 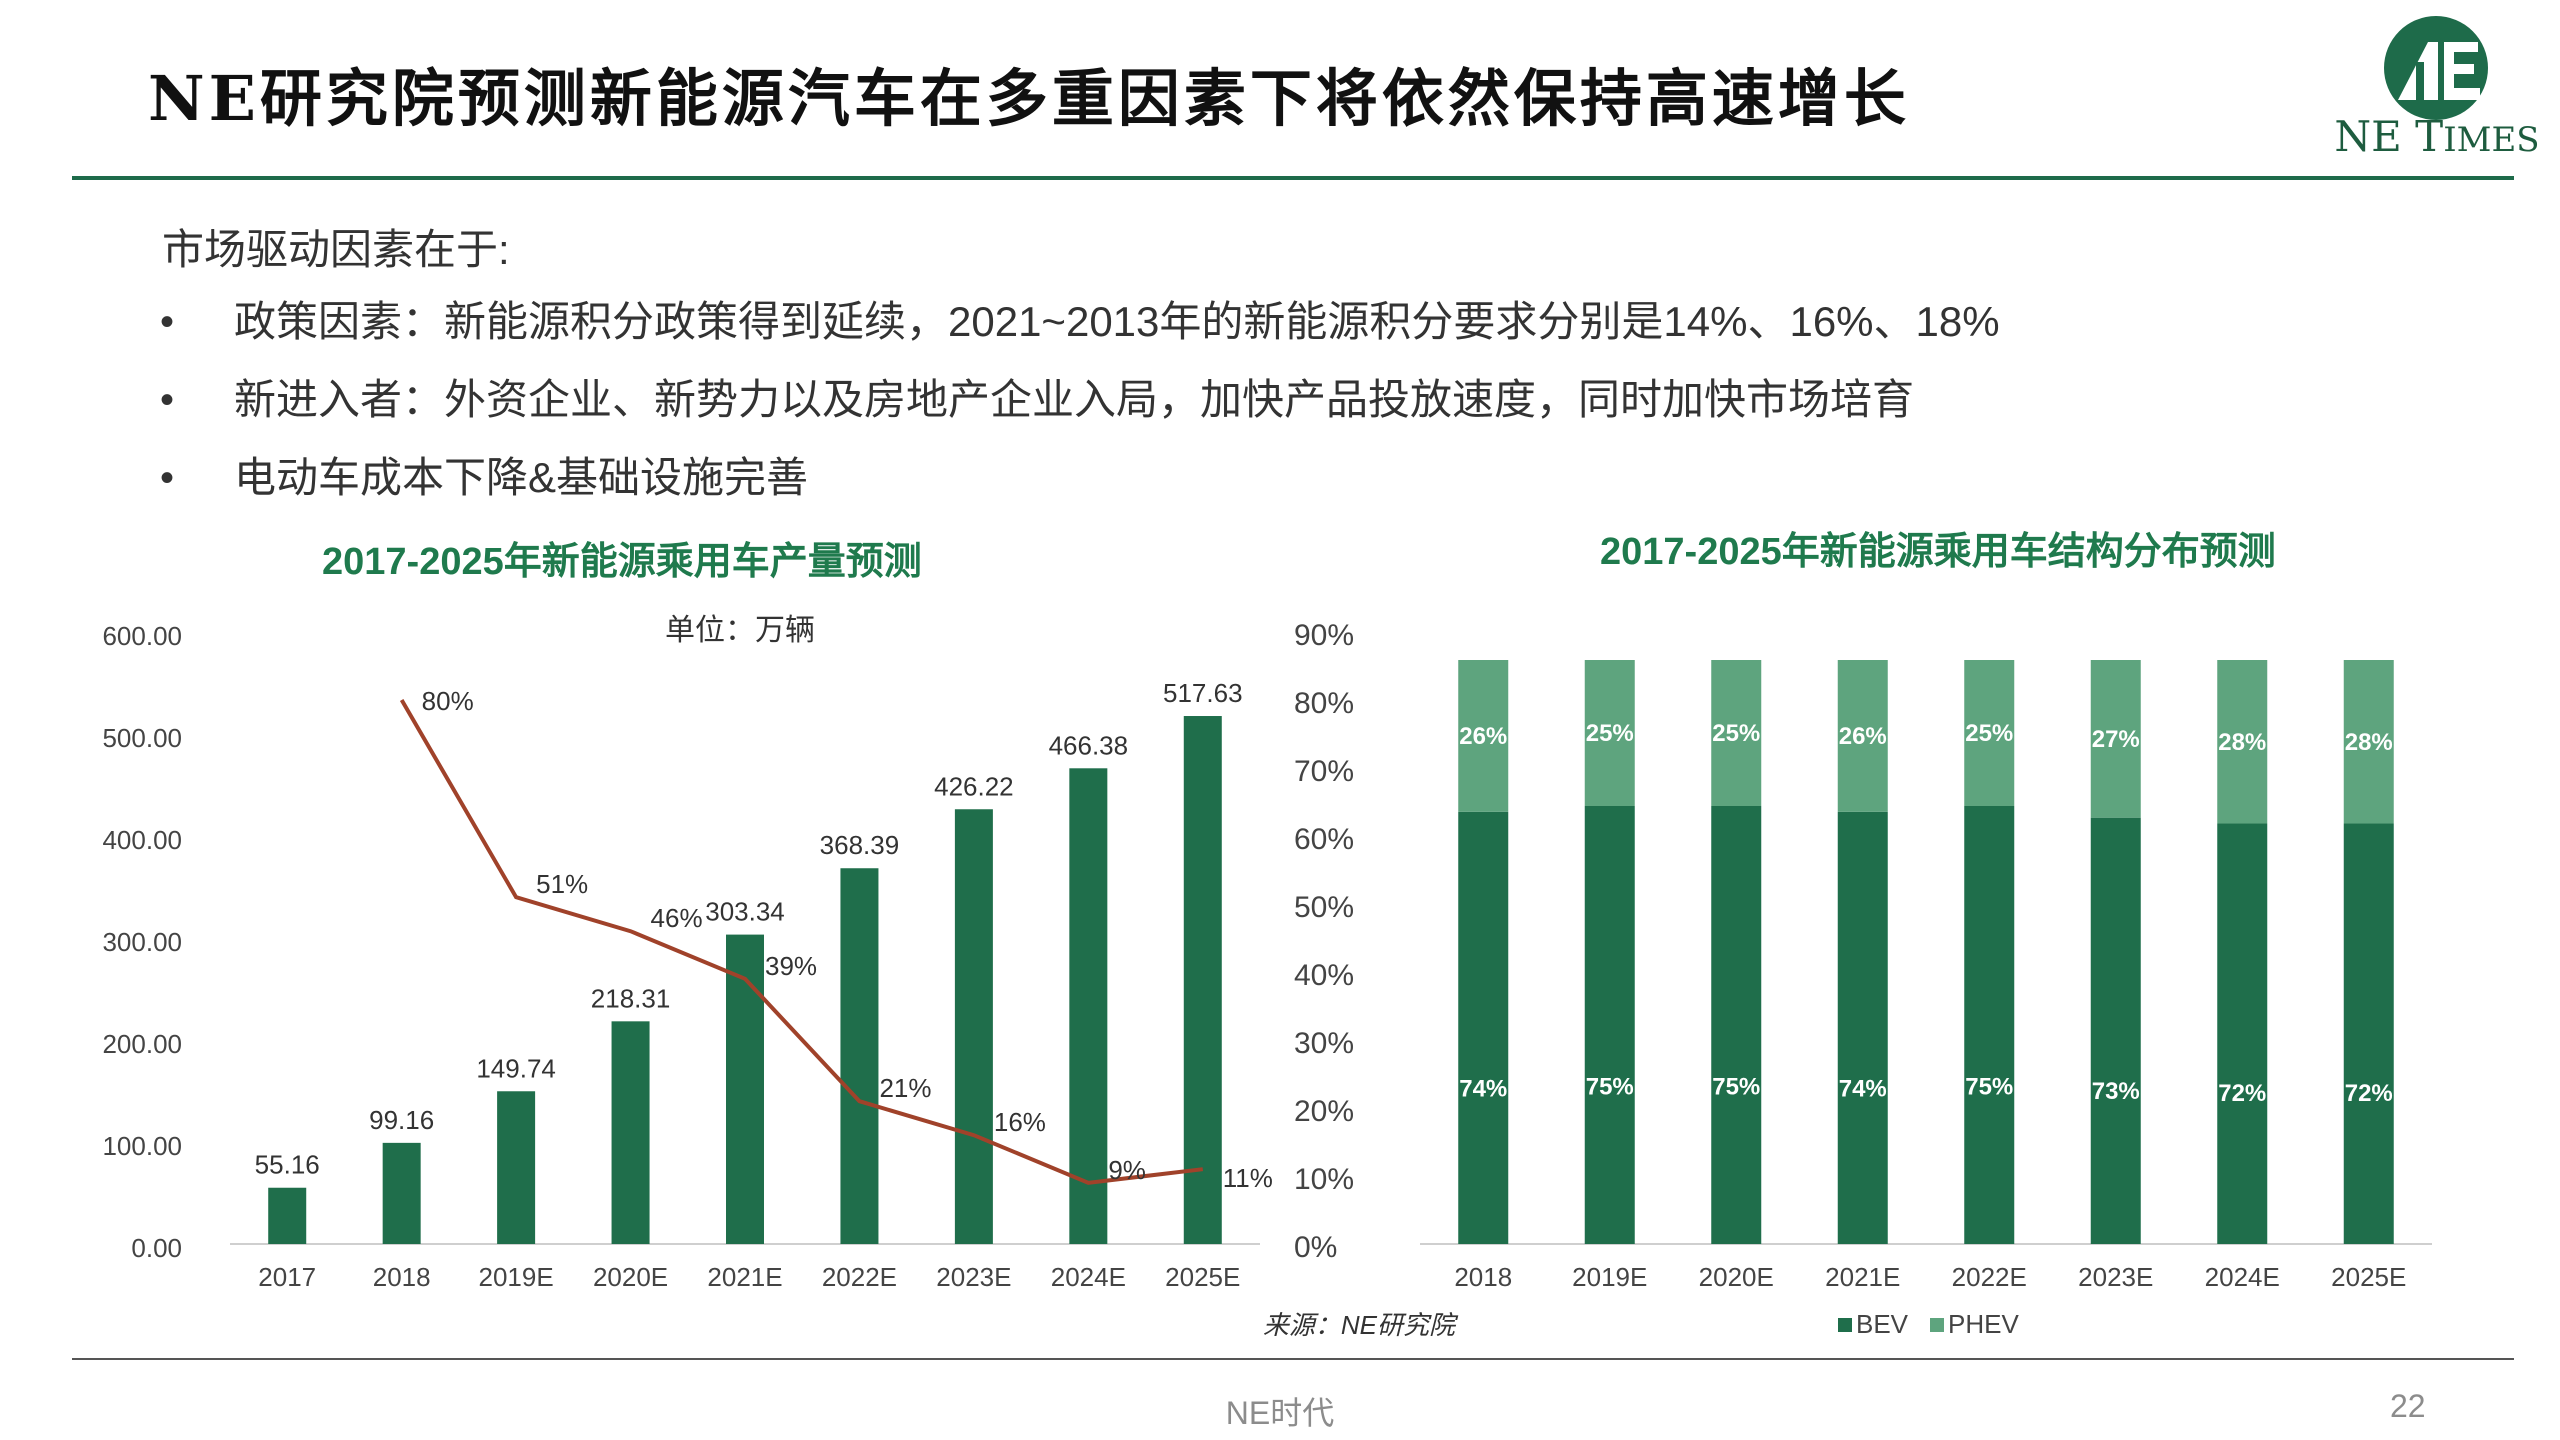 I want to click on production-category-label: 2019E, so click(x=516, y=1277).